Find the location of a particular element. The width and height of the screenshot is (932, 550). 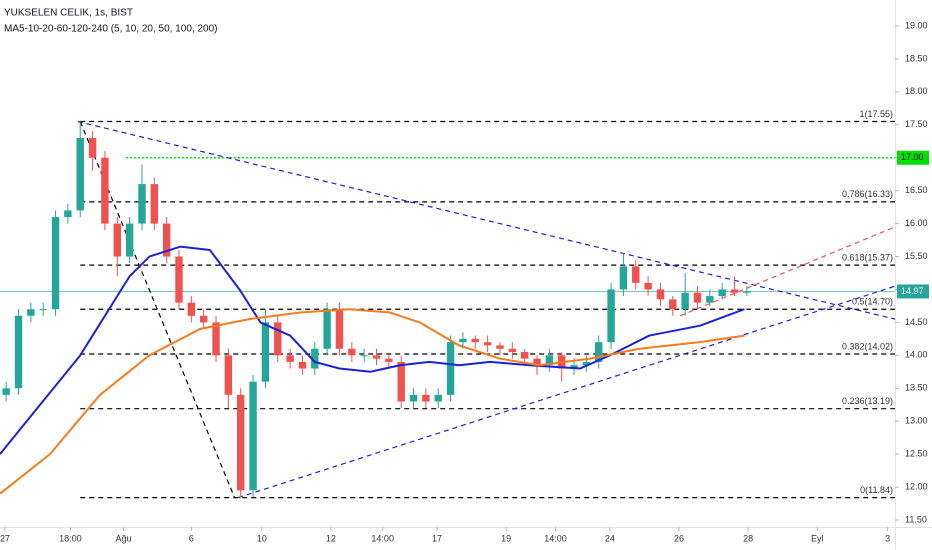

y-tick-label: 19.00 is located at coordinates (916, 25).